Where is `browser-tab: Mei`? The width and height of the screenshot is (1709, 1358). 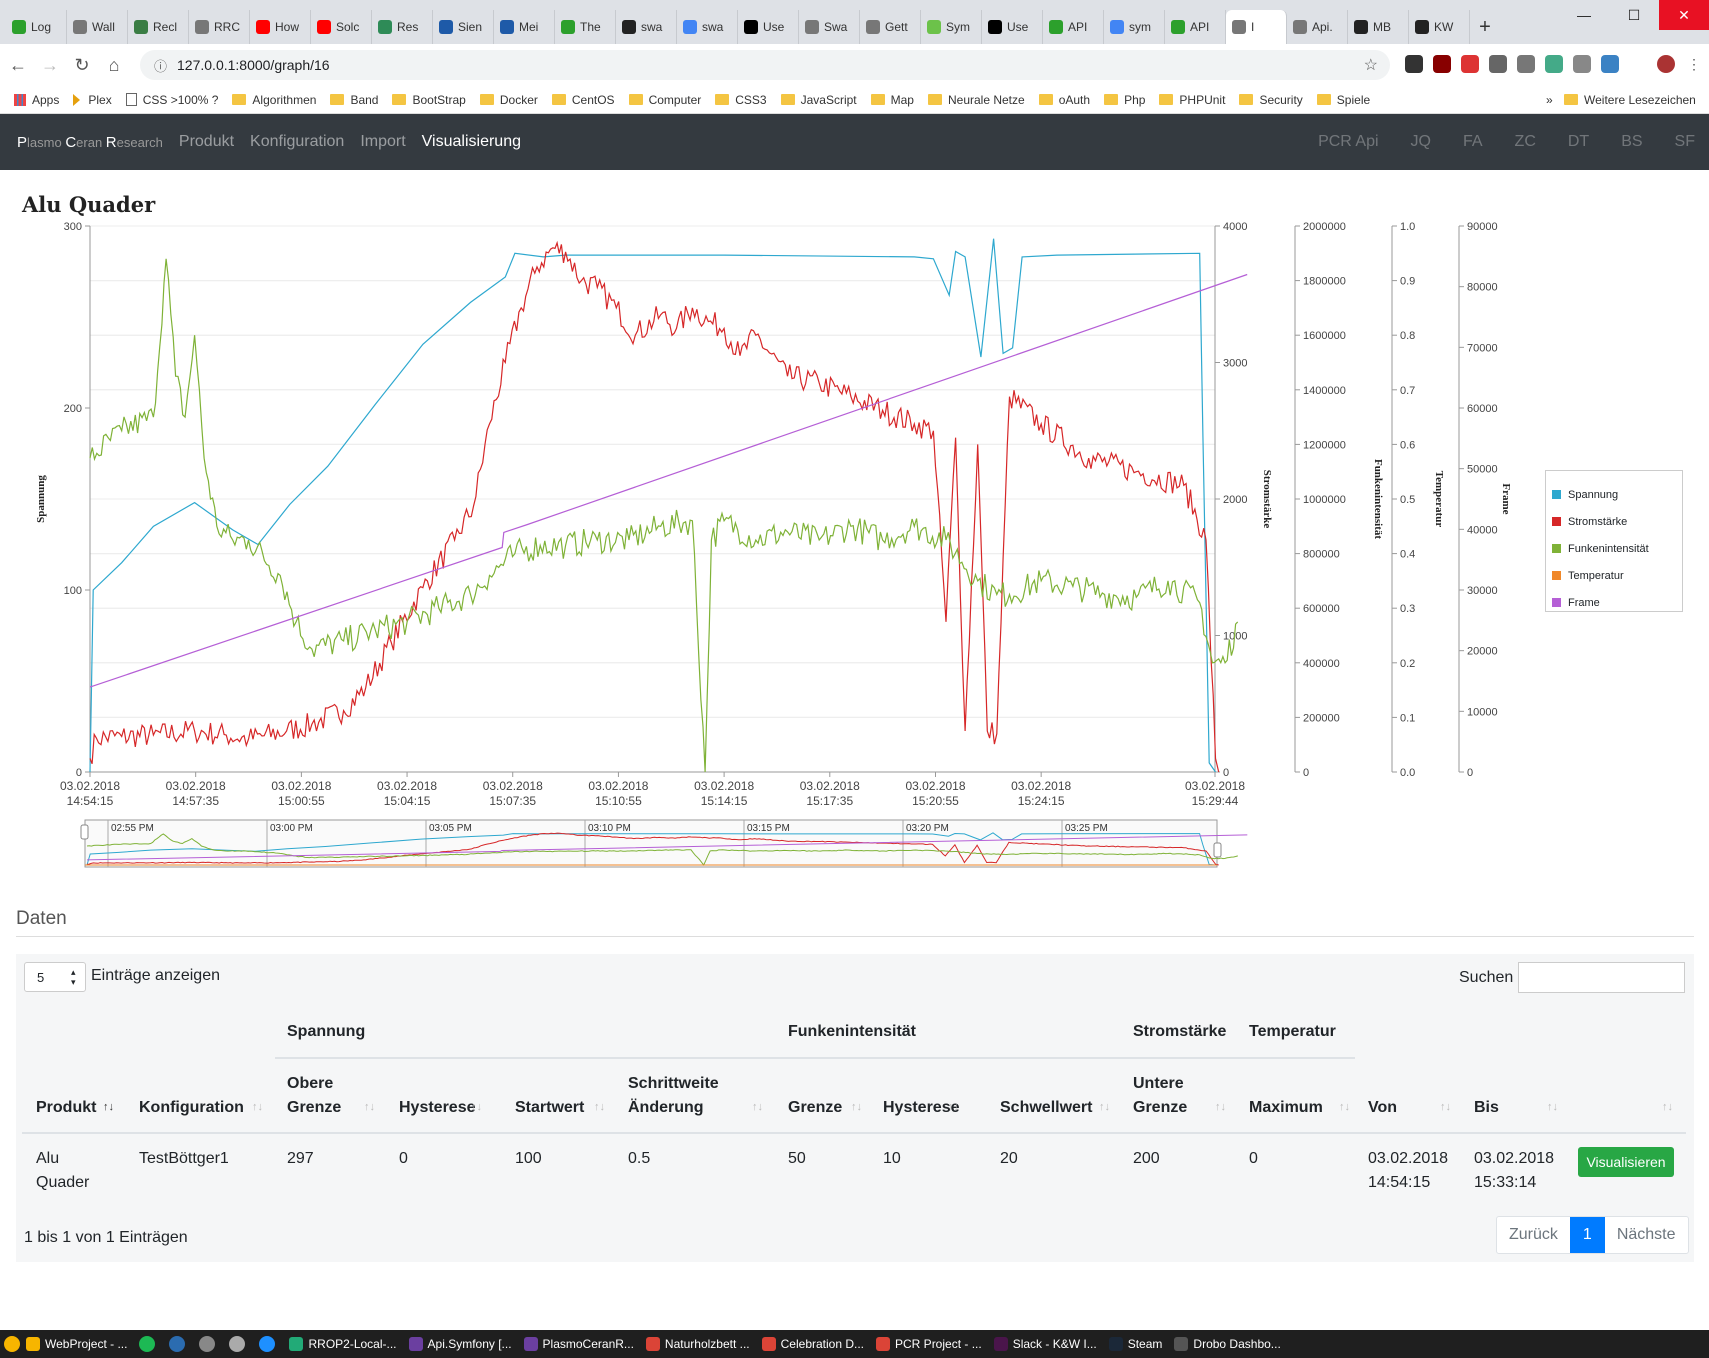 browser-tab: Mei is located at coordinates (524, 27).